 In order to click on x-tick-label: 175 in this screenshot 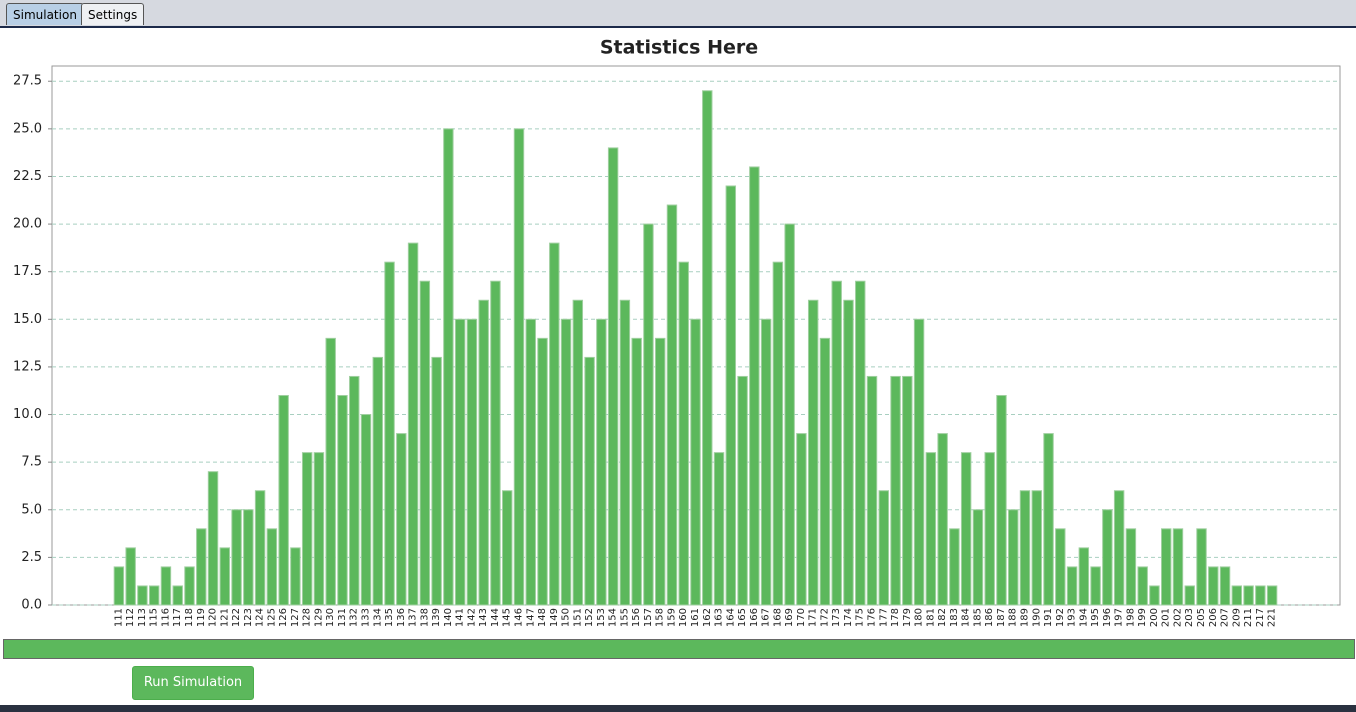, I will do `click(860, 617)`.